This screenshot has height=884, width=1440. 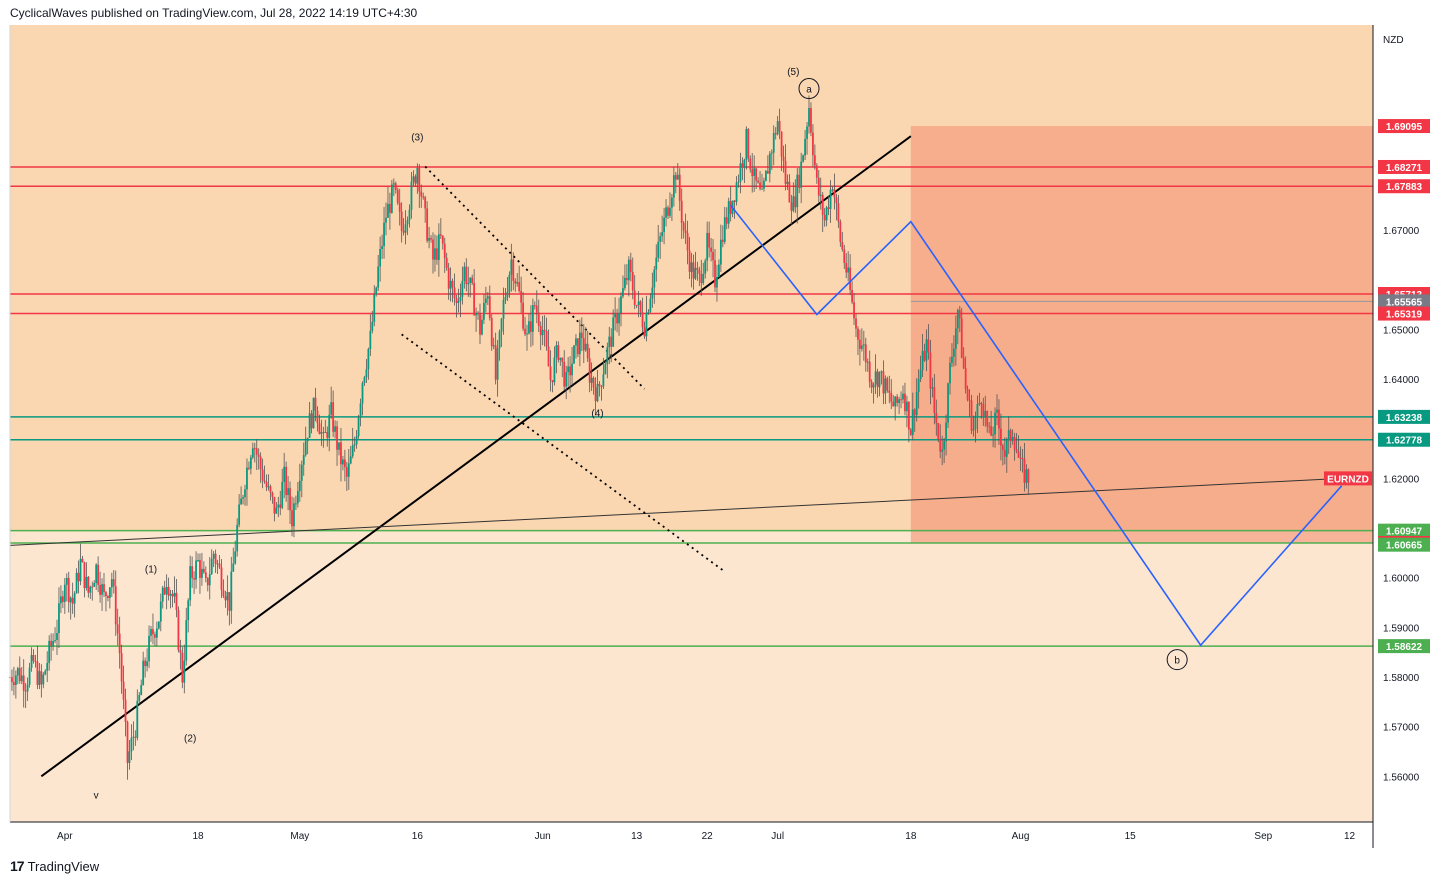 I want to click on tradingview-footer: 17 TradingView, so click(x=54, y=866).